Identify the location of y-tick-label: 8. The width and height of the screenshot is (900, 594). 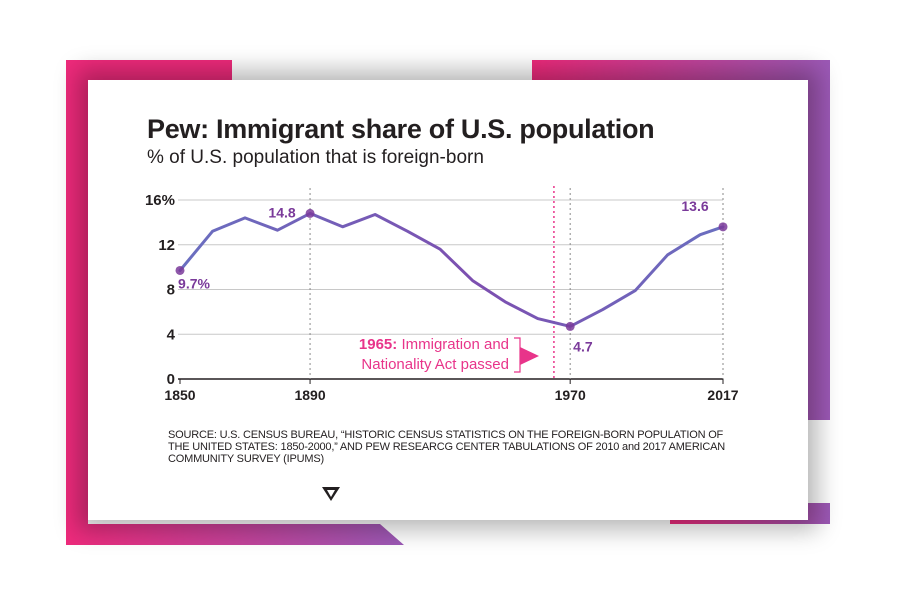
(171, 290).